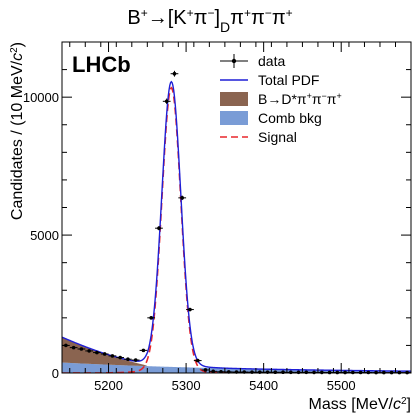  Describe the element at coordinates (341, 385) in the screenshot. I see `x-tick-label: 5500` at that location.